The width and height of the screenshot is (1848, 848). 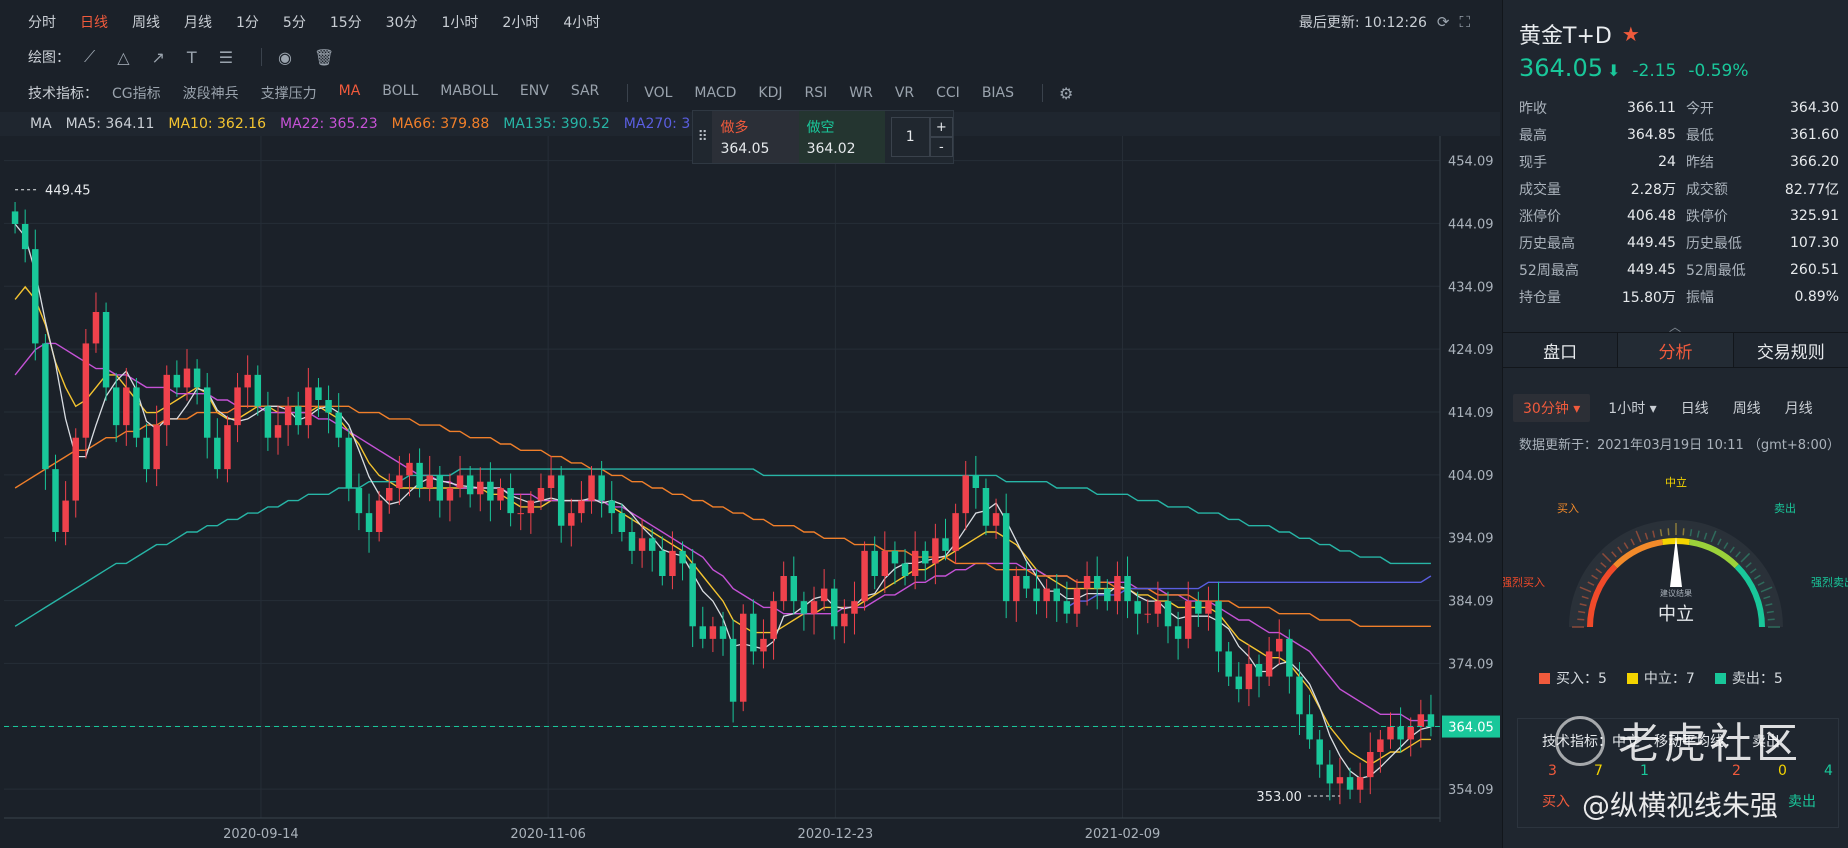 I want to click on down-arrow-icon: ⬇, so click(x=1613, y=70).